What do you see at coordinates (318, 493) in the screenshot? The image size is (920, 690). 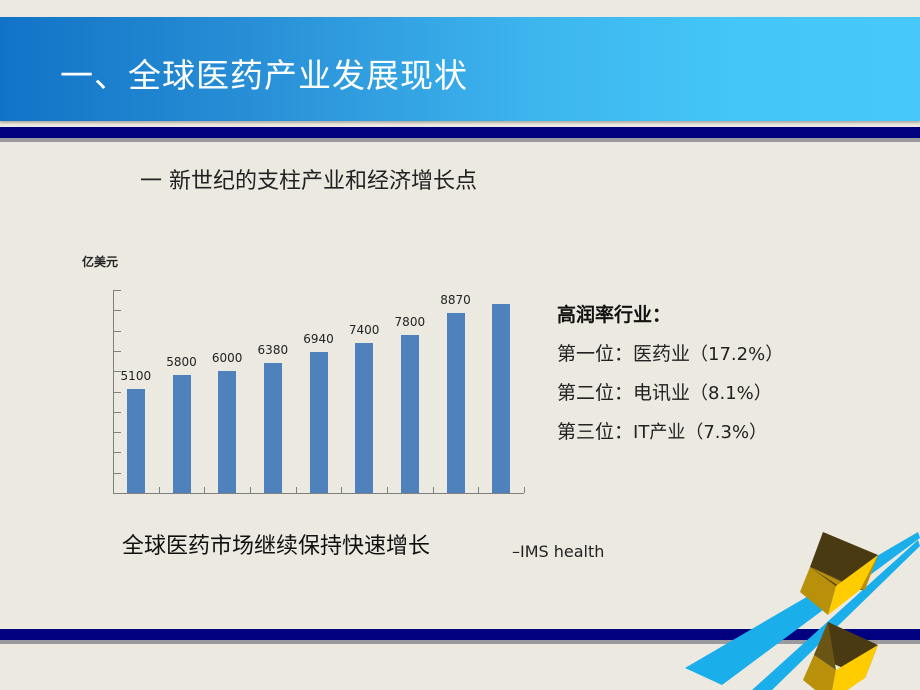 I see `x-axis` at bounding box center [318, 493].